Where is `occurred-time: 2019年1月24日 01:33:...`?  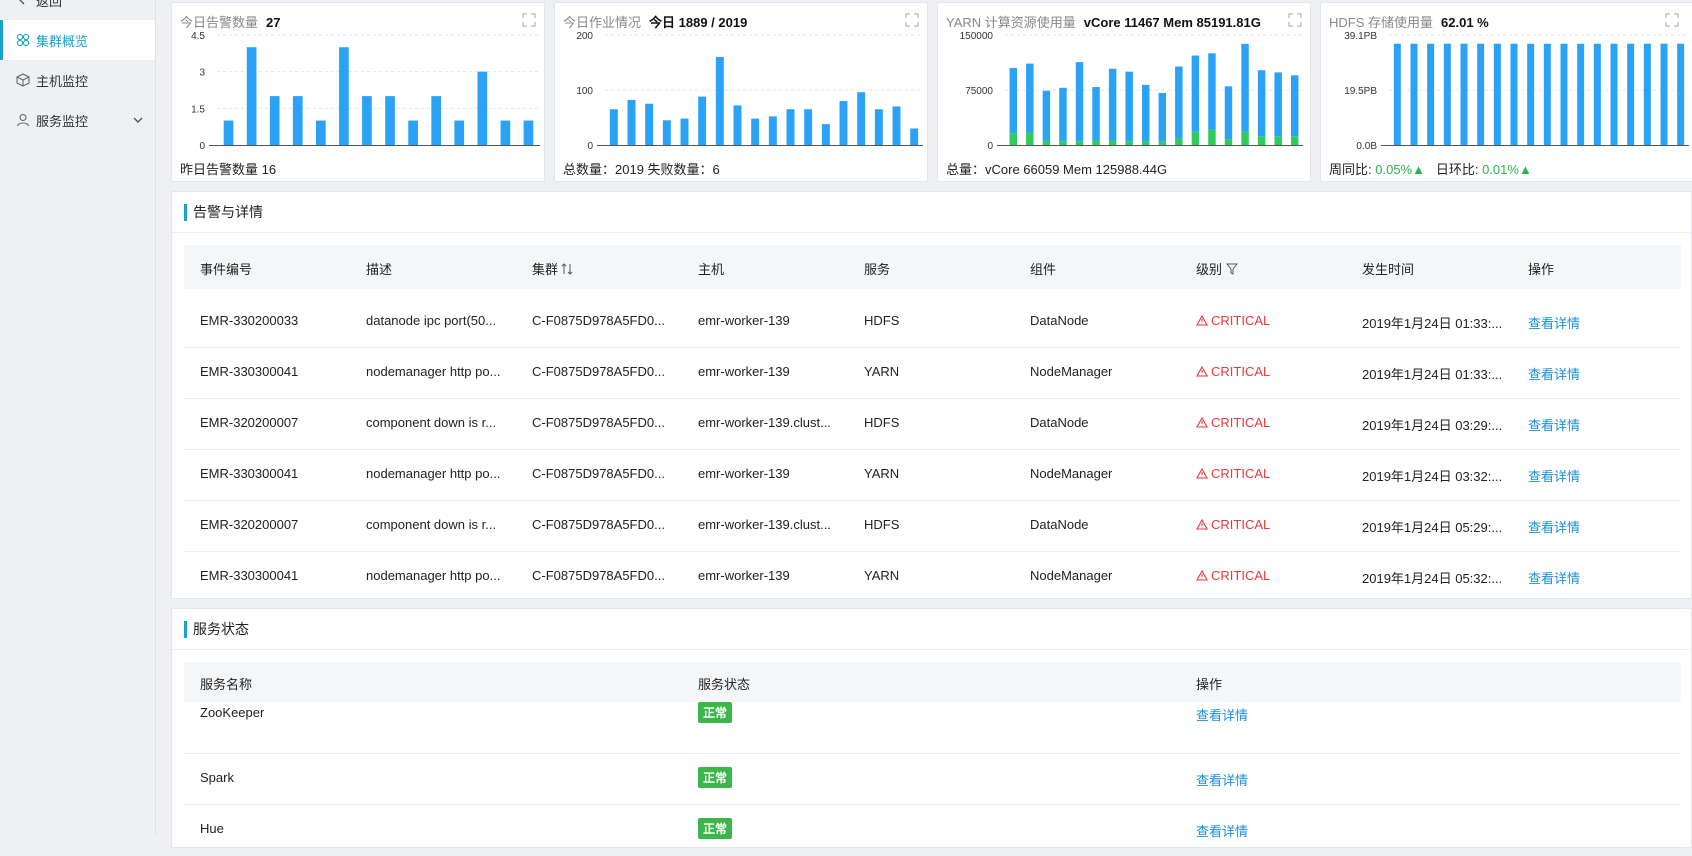
occurred-time: 2019年1月24日 01:33:... is located at coordinates (1432, 323).